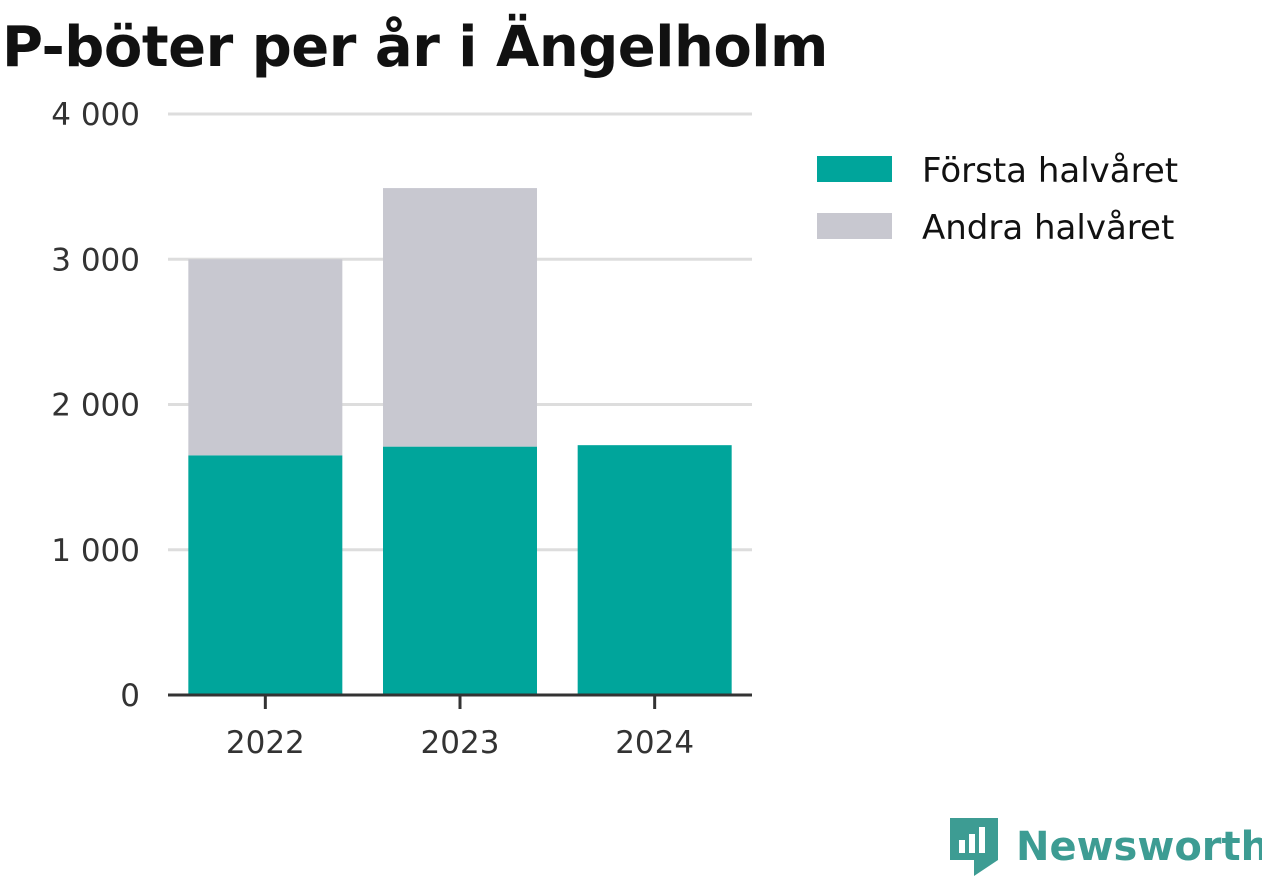 This screenshot has height=879, width=1262. I want to click on y-tick-label: 1 000, so click(95, 551).